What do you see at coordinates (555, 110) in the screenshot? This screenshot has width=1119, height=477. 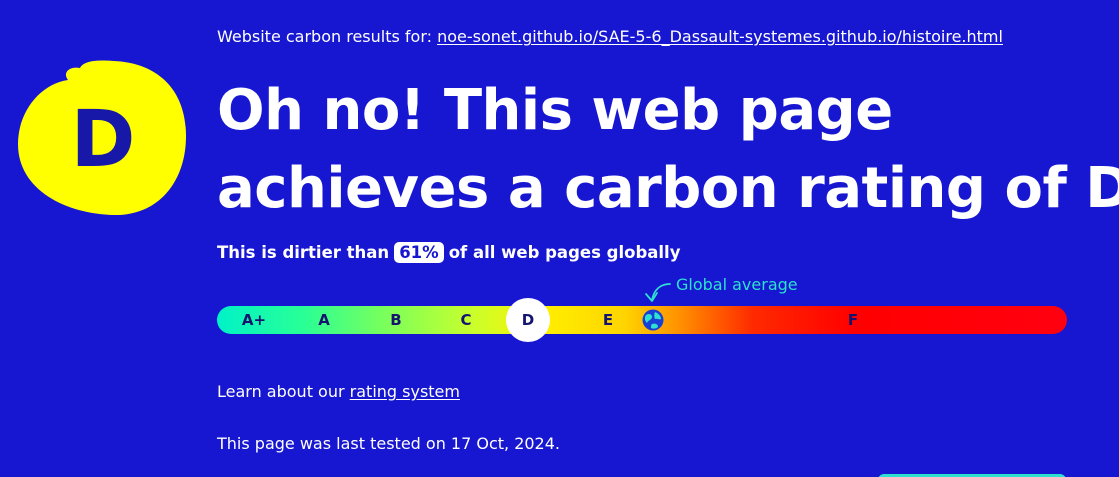 I see `headline-line-1: Oh no! This web page` at bounding box center [555, 110].